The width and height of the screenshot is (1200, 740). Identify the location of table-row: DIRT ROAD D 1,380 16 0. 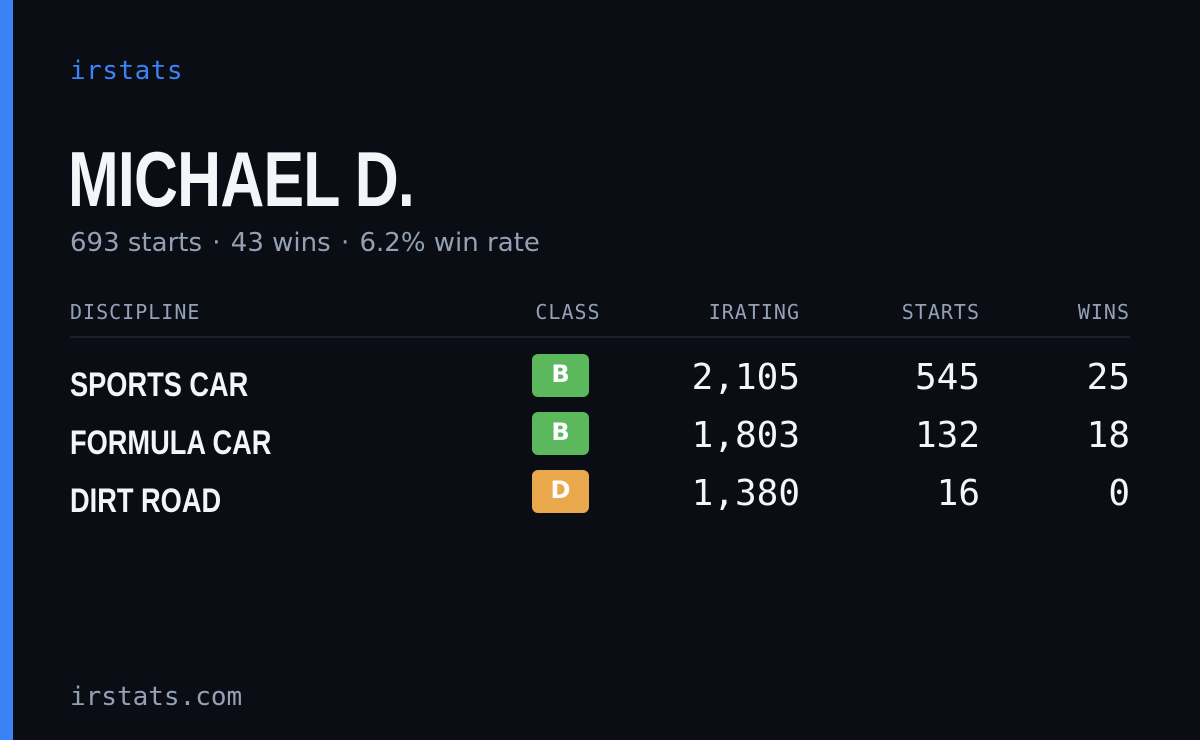
(600, 499).